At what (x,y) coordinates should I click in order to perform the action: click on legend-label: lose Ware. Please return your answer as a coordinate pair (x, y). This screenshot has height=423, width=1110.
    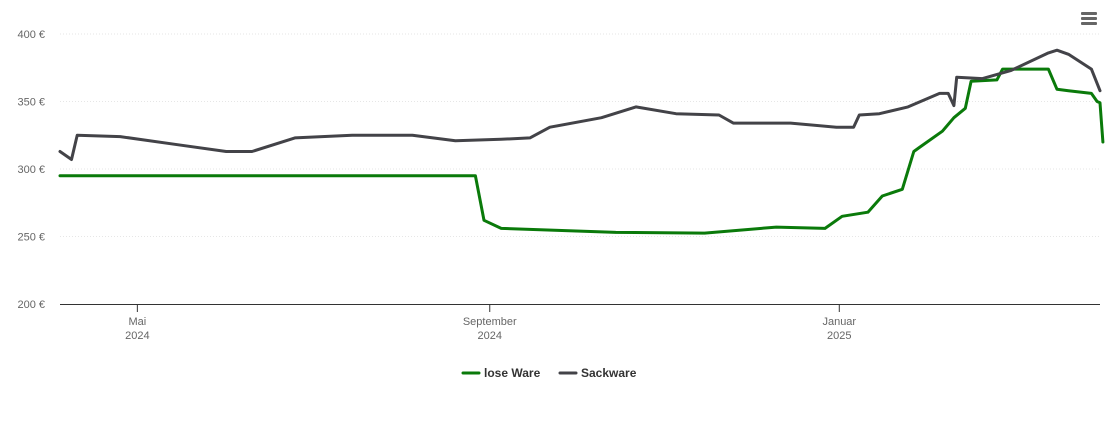
    Looking at the image, I should click on (512, 373).